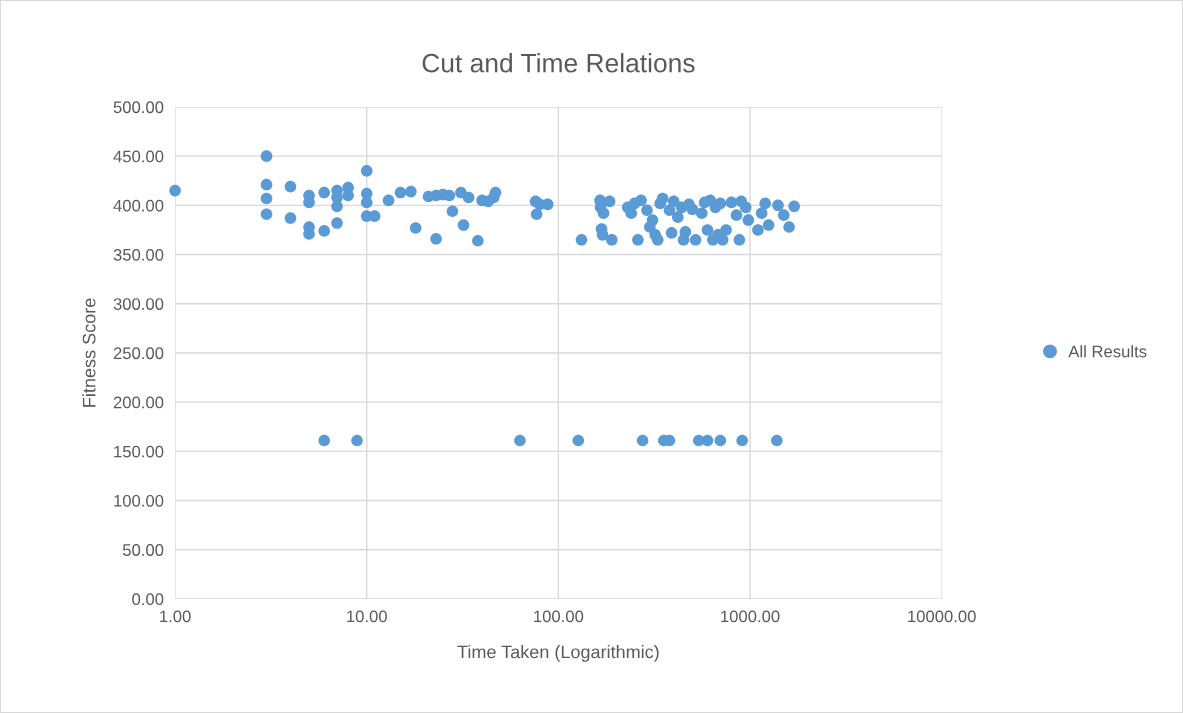 The image size is (1183, 713). What do you see at coordinates (139, 500) in the screenshot?
I see `y-tick-label: 100.00` at bounding box center [139, 500].